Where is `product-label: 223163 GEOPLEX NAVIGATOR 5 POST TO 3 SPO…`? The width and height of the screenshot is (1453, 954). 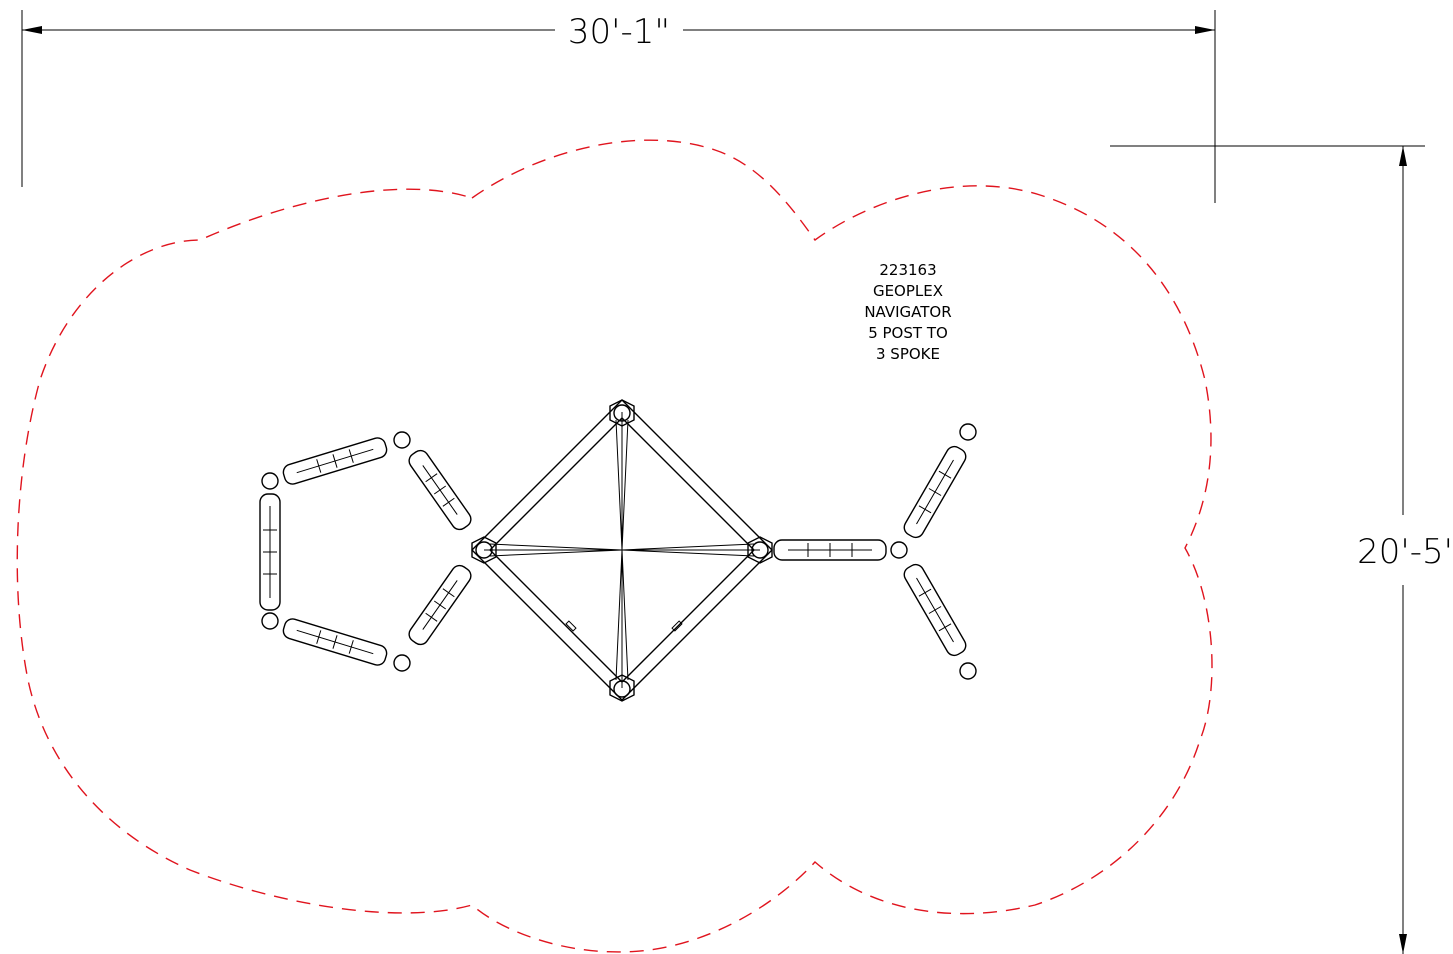 product-label: 223163 GEOPLEX NAVIGATOR 5 POST TO 3 SPO… is located at coordinates (907, 312).